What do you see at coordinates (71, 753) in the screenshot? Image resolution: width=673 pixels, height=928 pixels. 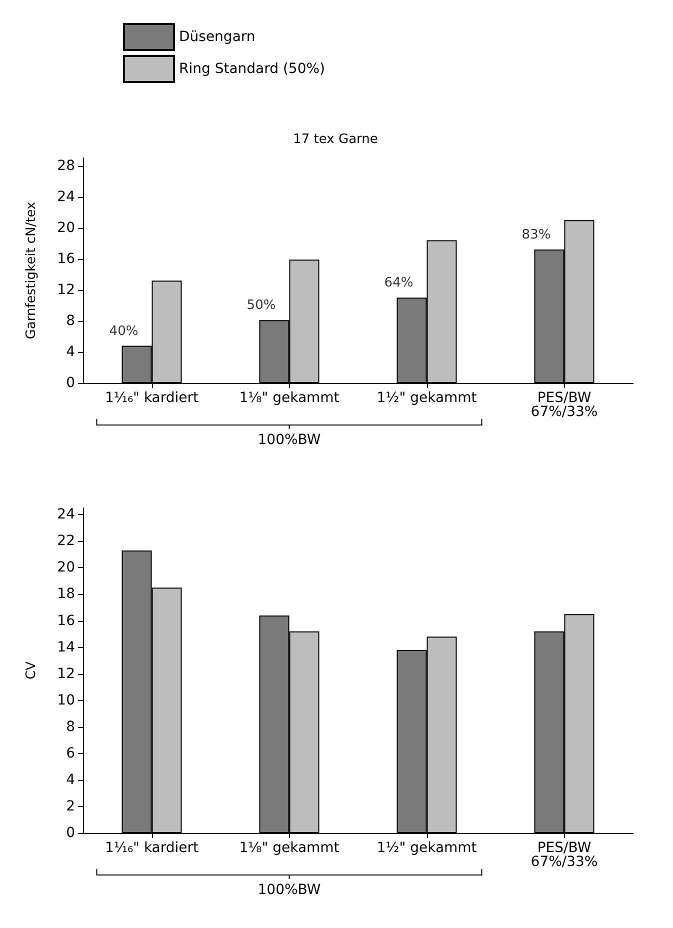 I see `y-tick-label: 6` at bounding box center [71, 753].